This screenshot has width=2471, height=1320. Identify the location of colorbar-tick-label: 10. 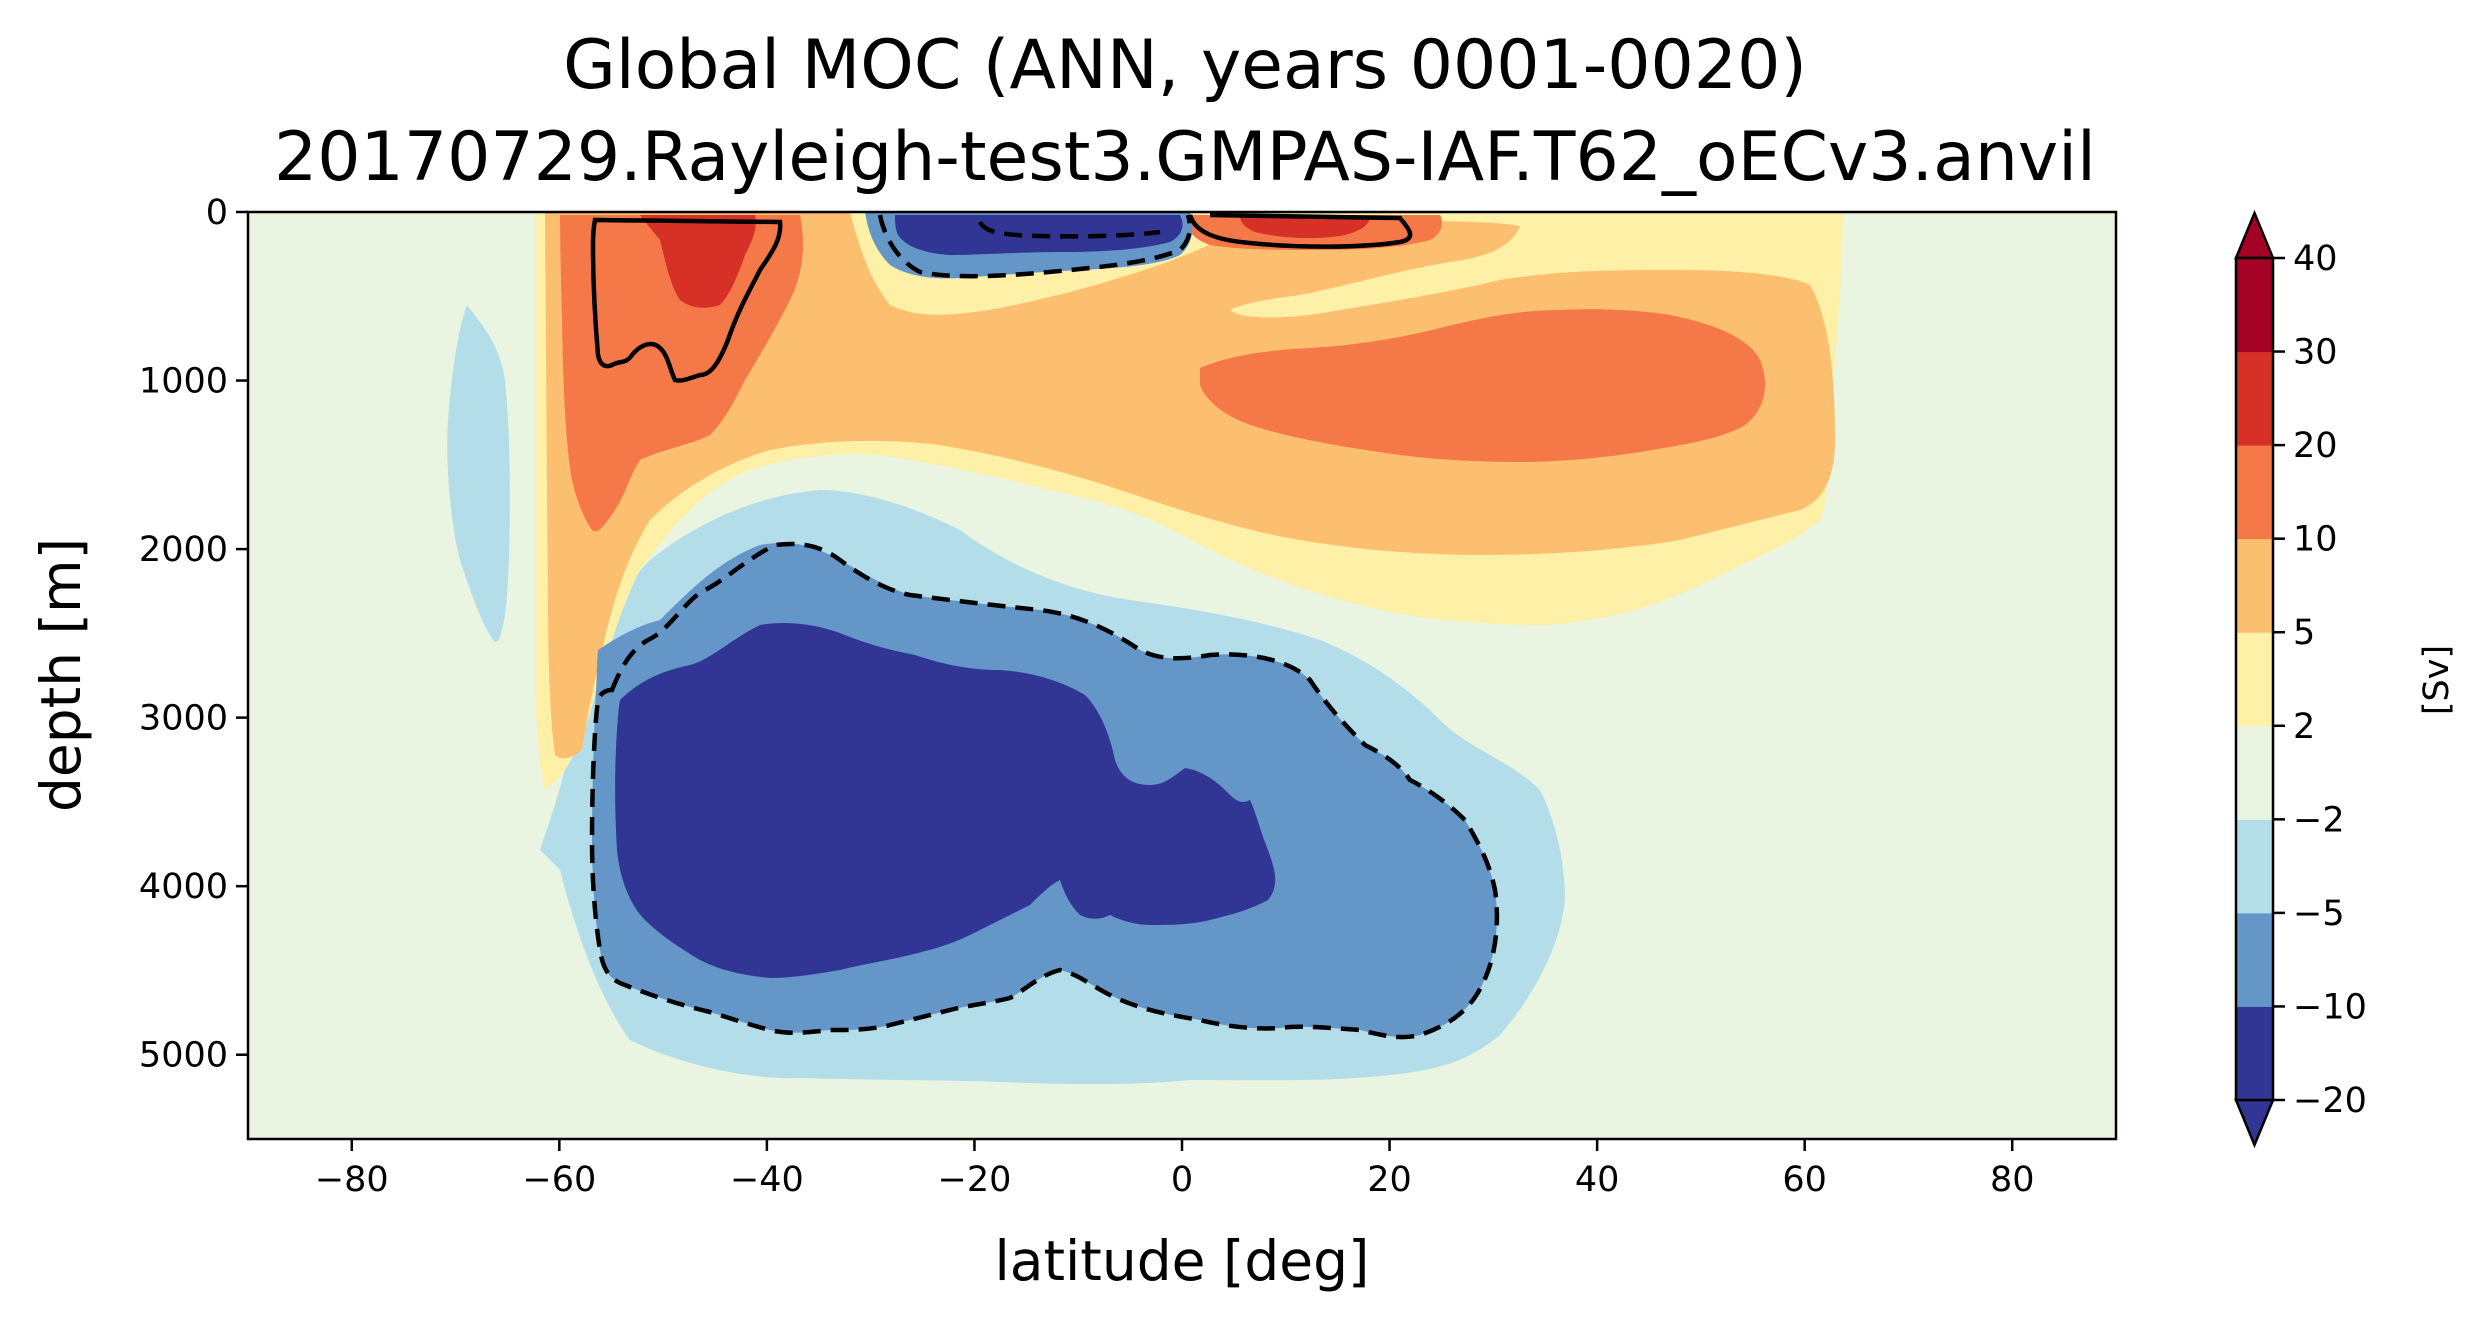
(2315, 540).